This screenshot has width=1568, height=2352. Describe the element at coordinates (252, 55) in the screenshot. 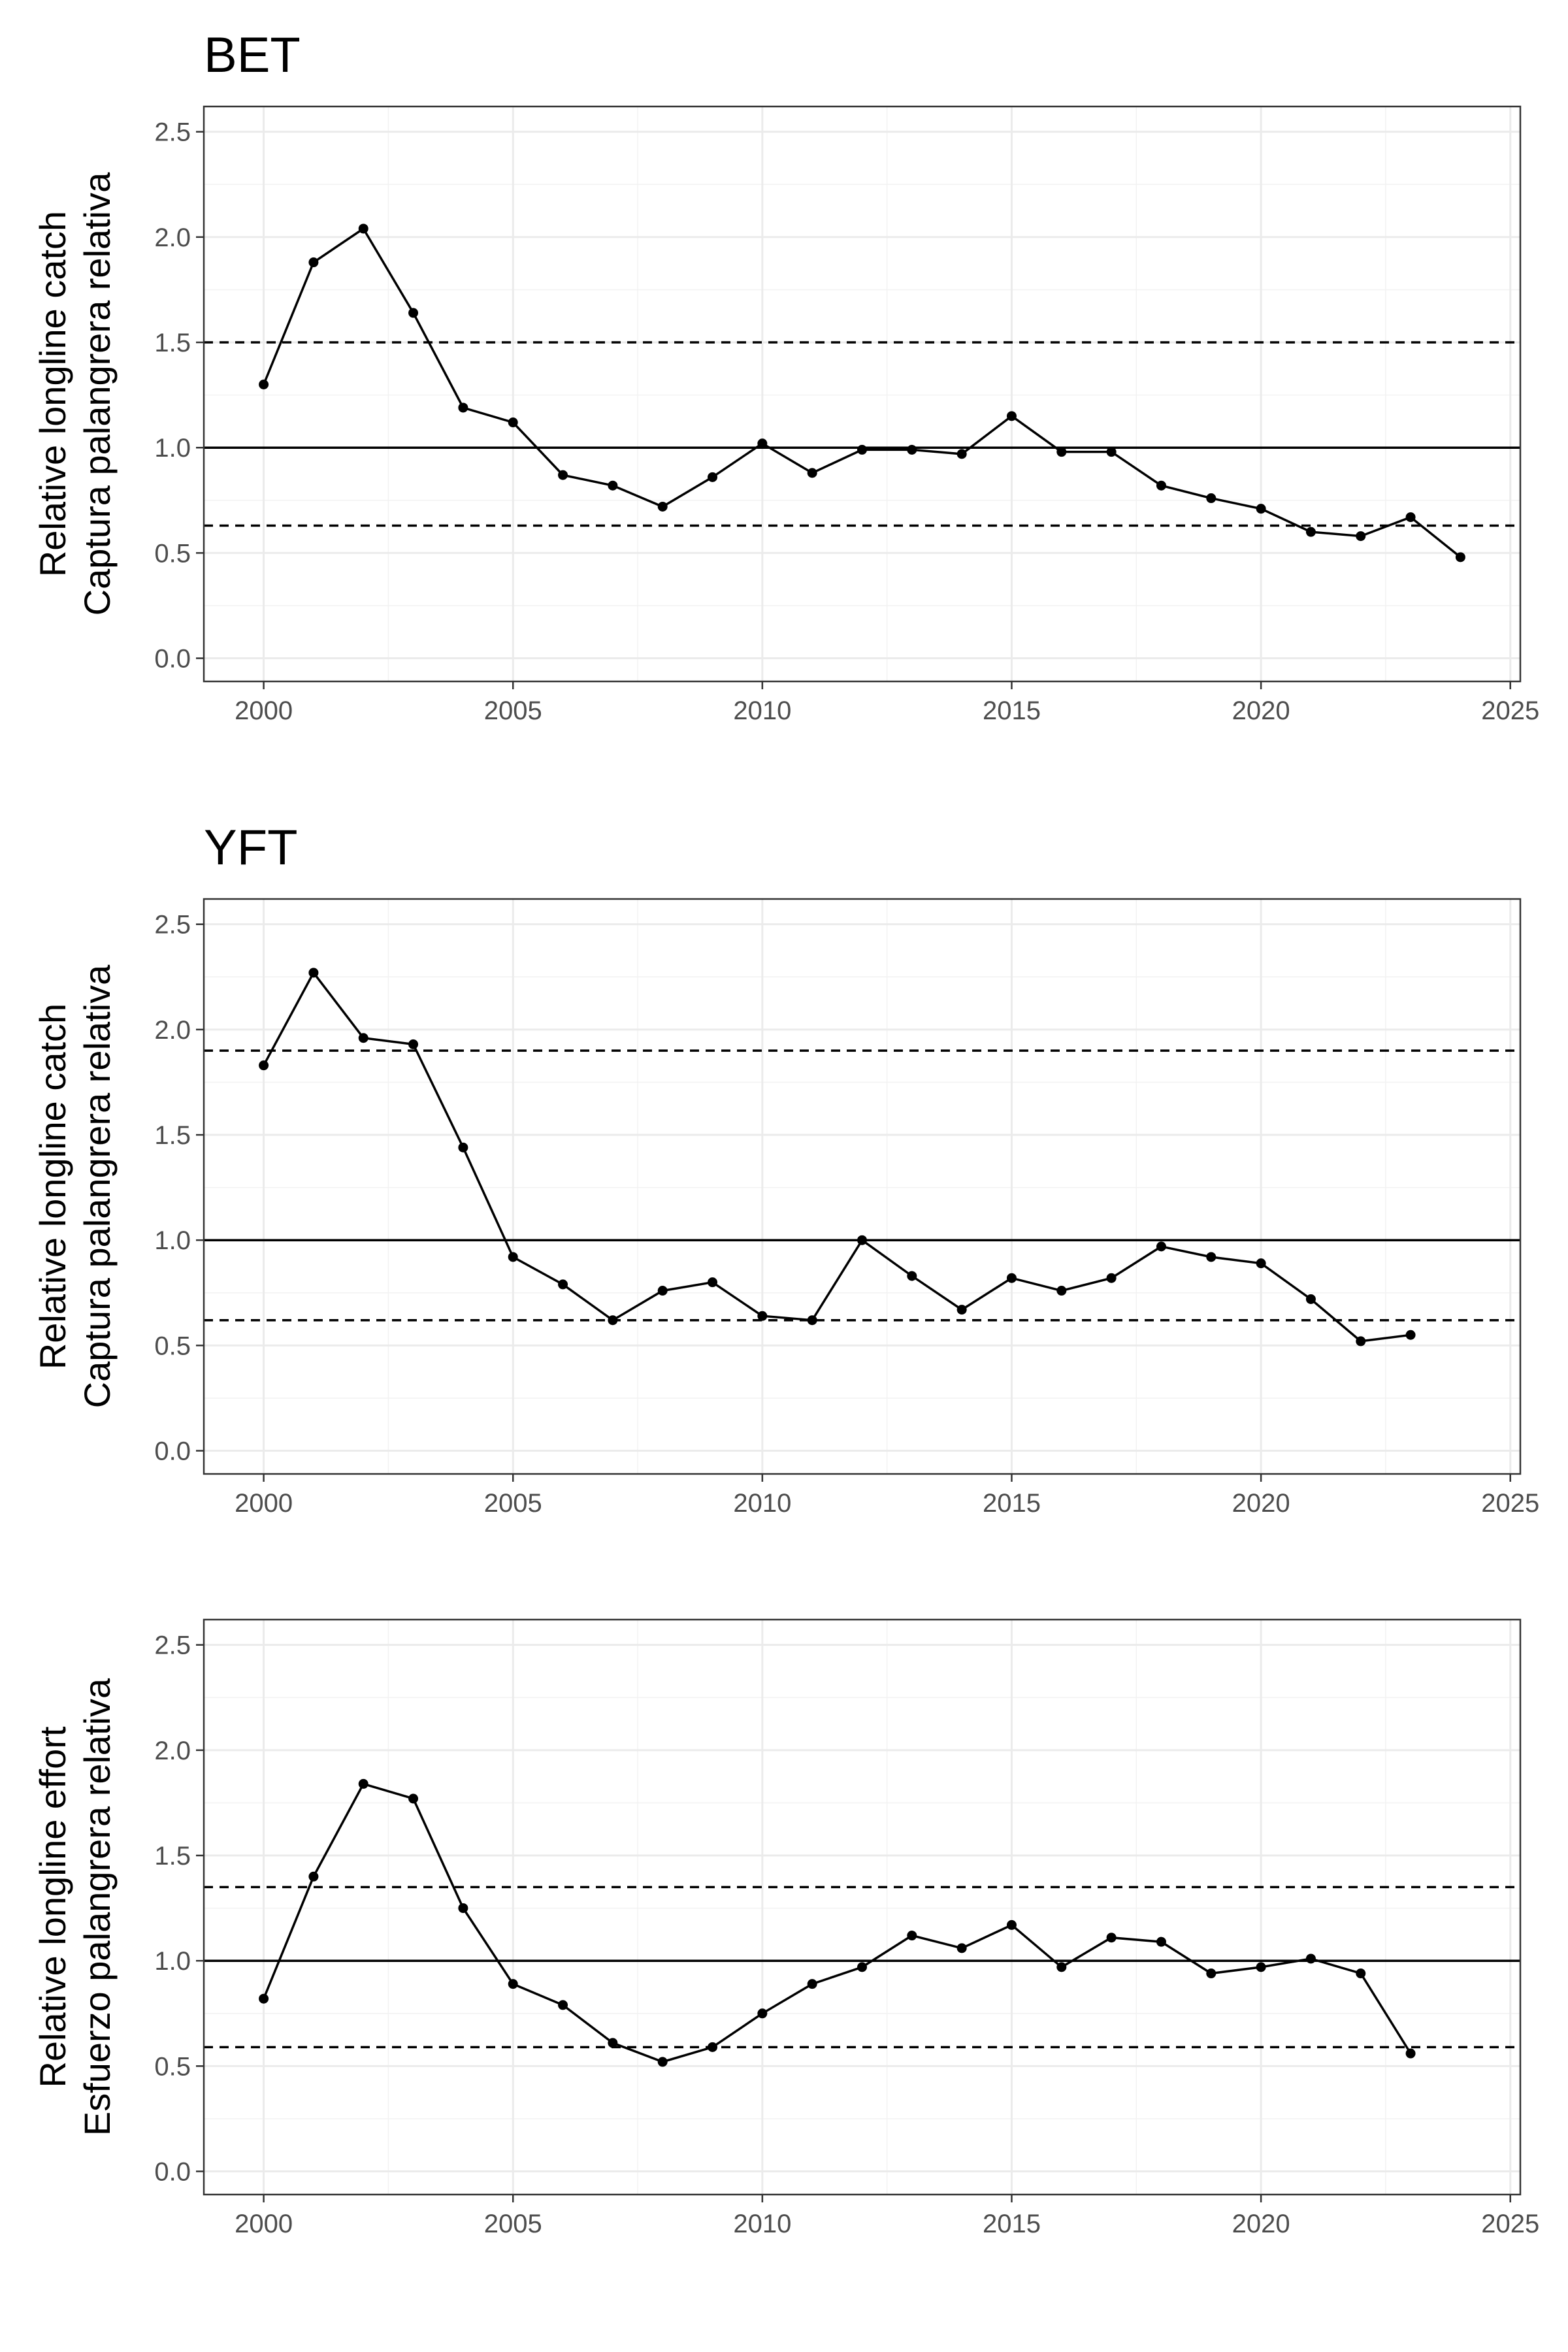

I see `panel-title: BET` at that location.